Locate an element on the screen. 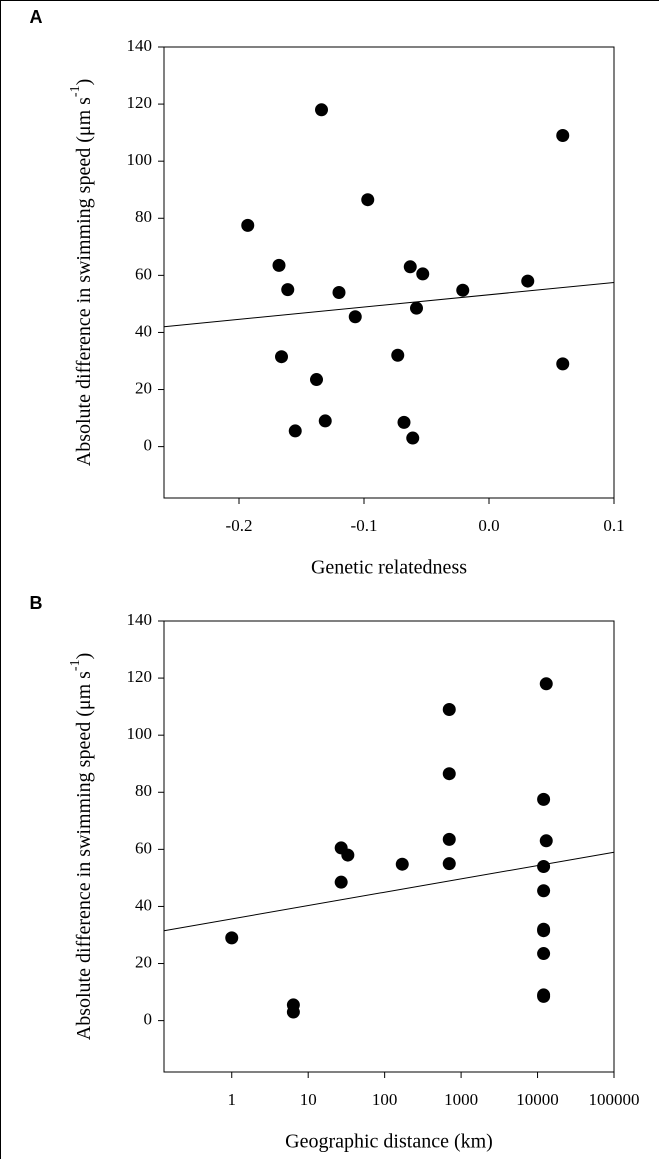 This screenshot has height=1159, width=659. x-tick-label: 100000 is located at coordinates (614, 1099).